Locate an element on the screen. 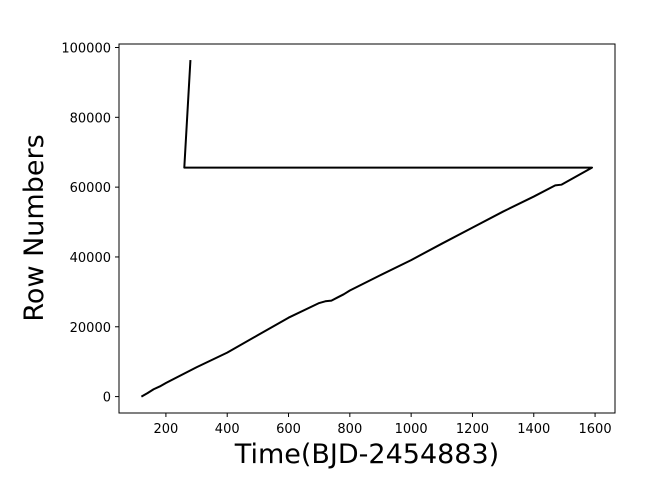  x-tick-label: 600 is located at coordinates (288, 429).